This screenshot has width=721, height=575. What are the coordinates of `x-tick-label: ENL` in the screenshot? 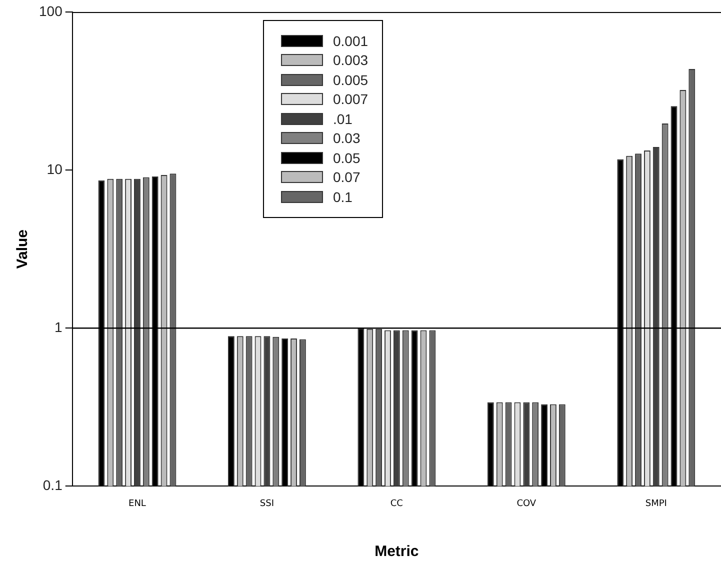 It's located at (137, 503).